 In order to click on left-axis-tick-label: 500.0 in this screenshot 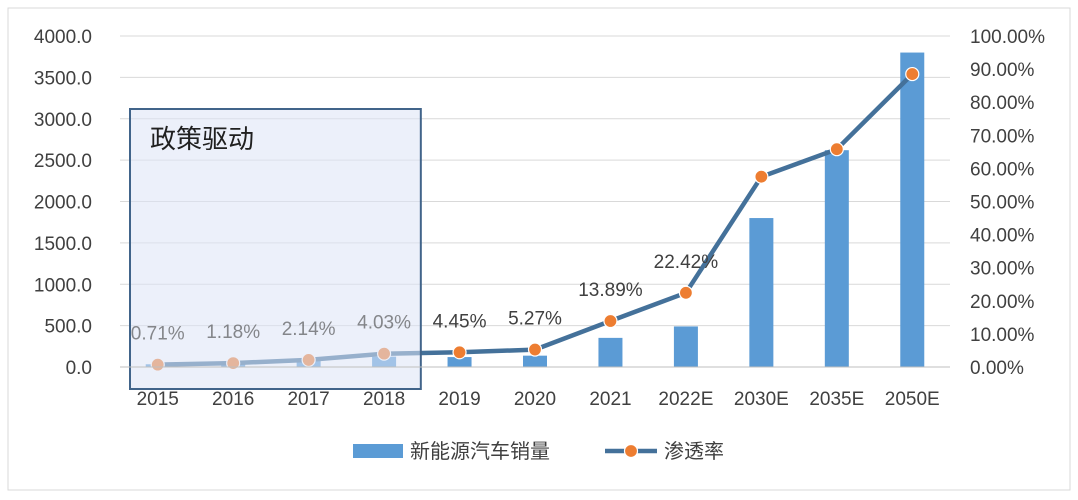, I will do `click(68, 327)`.